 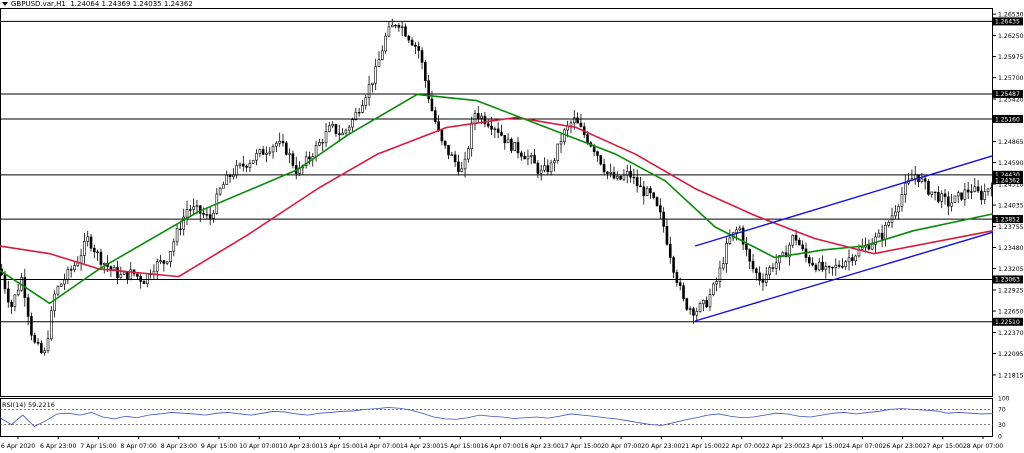 I want to click on y-tick-label: 1.22925, so click(x=1011, y=291).